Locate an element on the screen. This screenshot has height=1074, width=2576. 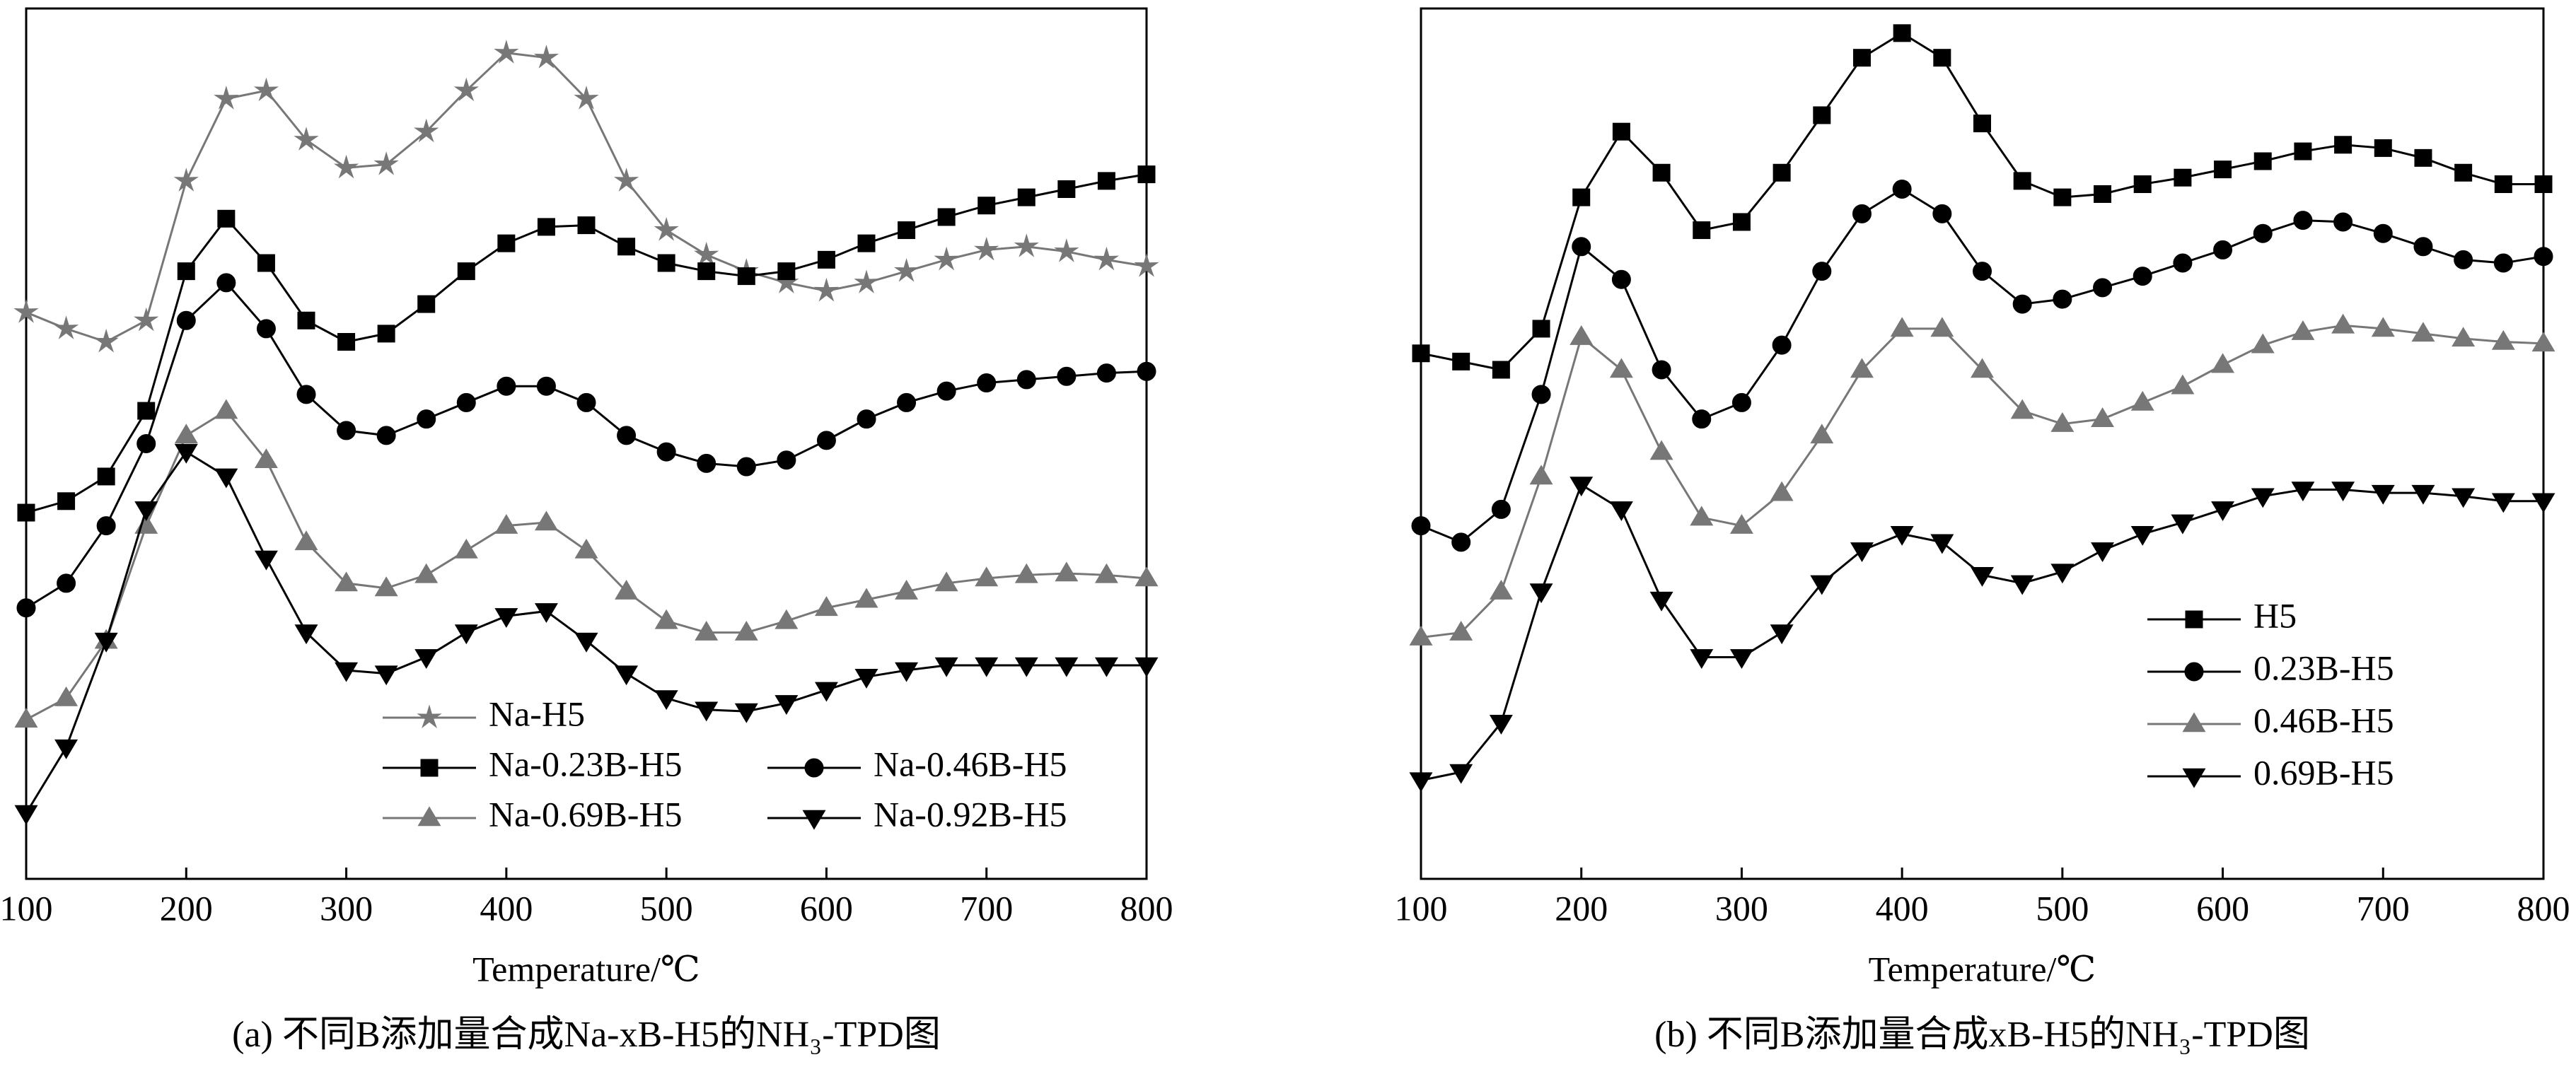
legend-label: Na-0.69B-H5 is located at coordinates (586, 814).